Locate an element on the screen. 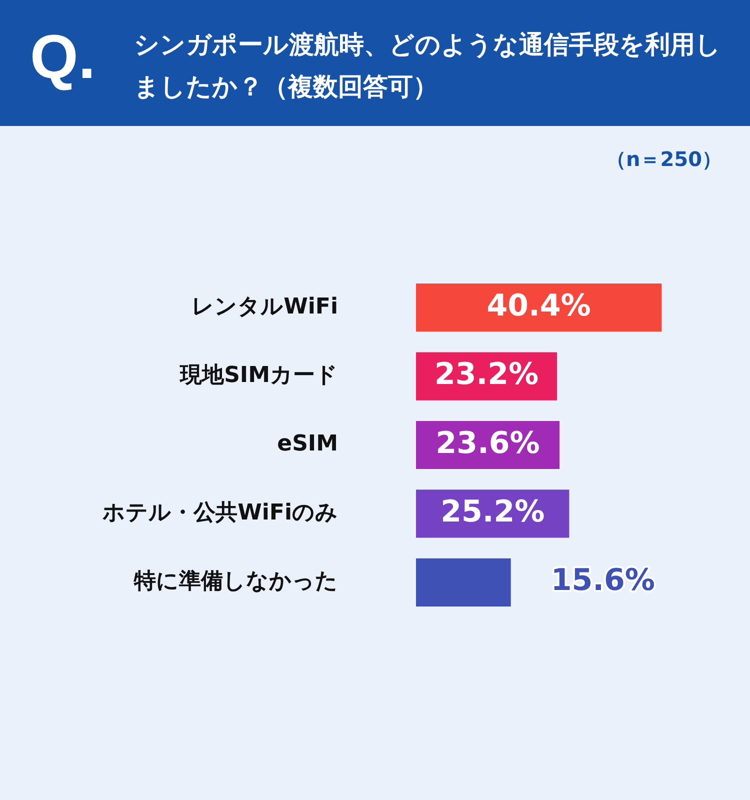  data-label: 40.4% is located at coordinates (538, 306).